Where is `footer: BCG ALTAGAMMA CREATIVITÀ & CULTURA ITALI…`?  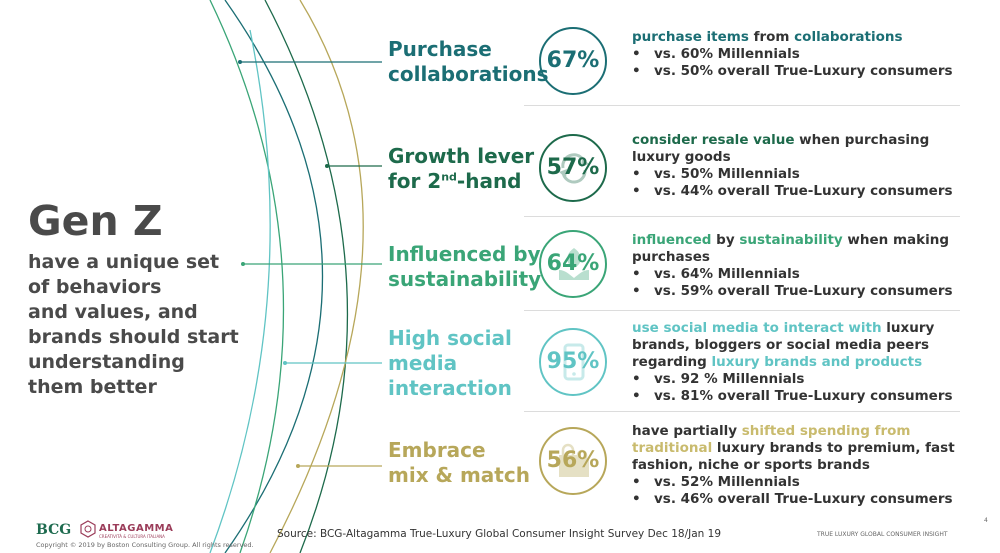 footer: BCG ALTAGAMMA CREATIVITÀ & CULTURA ITALI… is located at coordinates (500, 535).